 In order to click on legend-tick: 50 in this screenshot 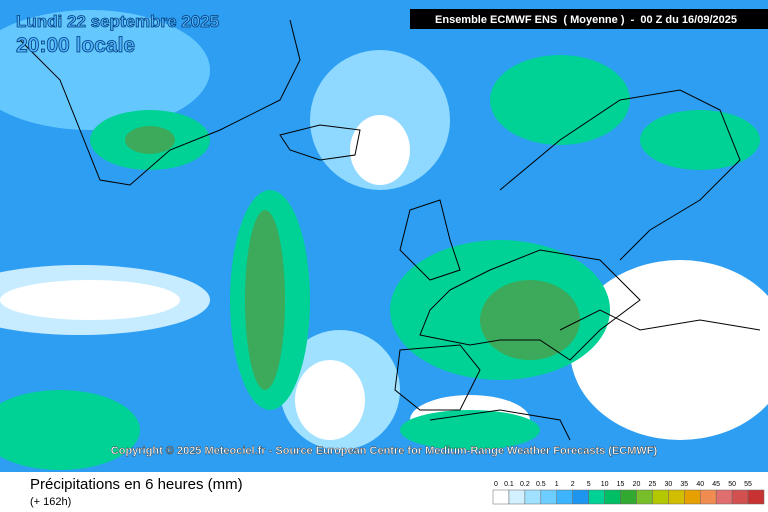, I will do `click(732, 484)`.